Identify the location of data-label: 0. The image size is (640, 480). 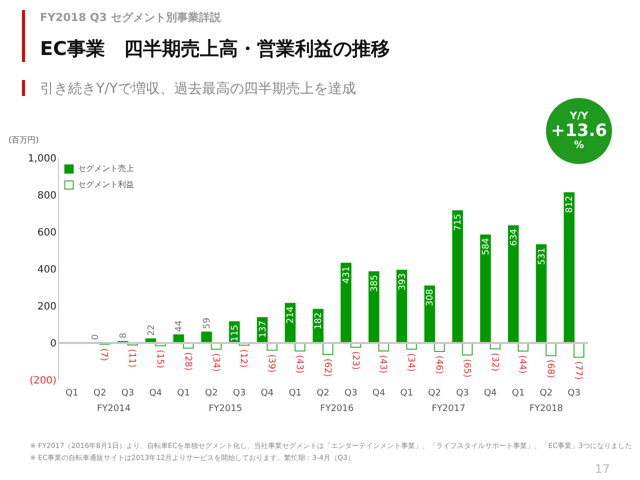
(95, 337).